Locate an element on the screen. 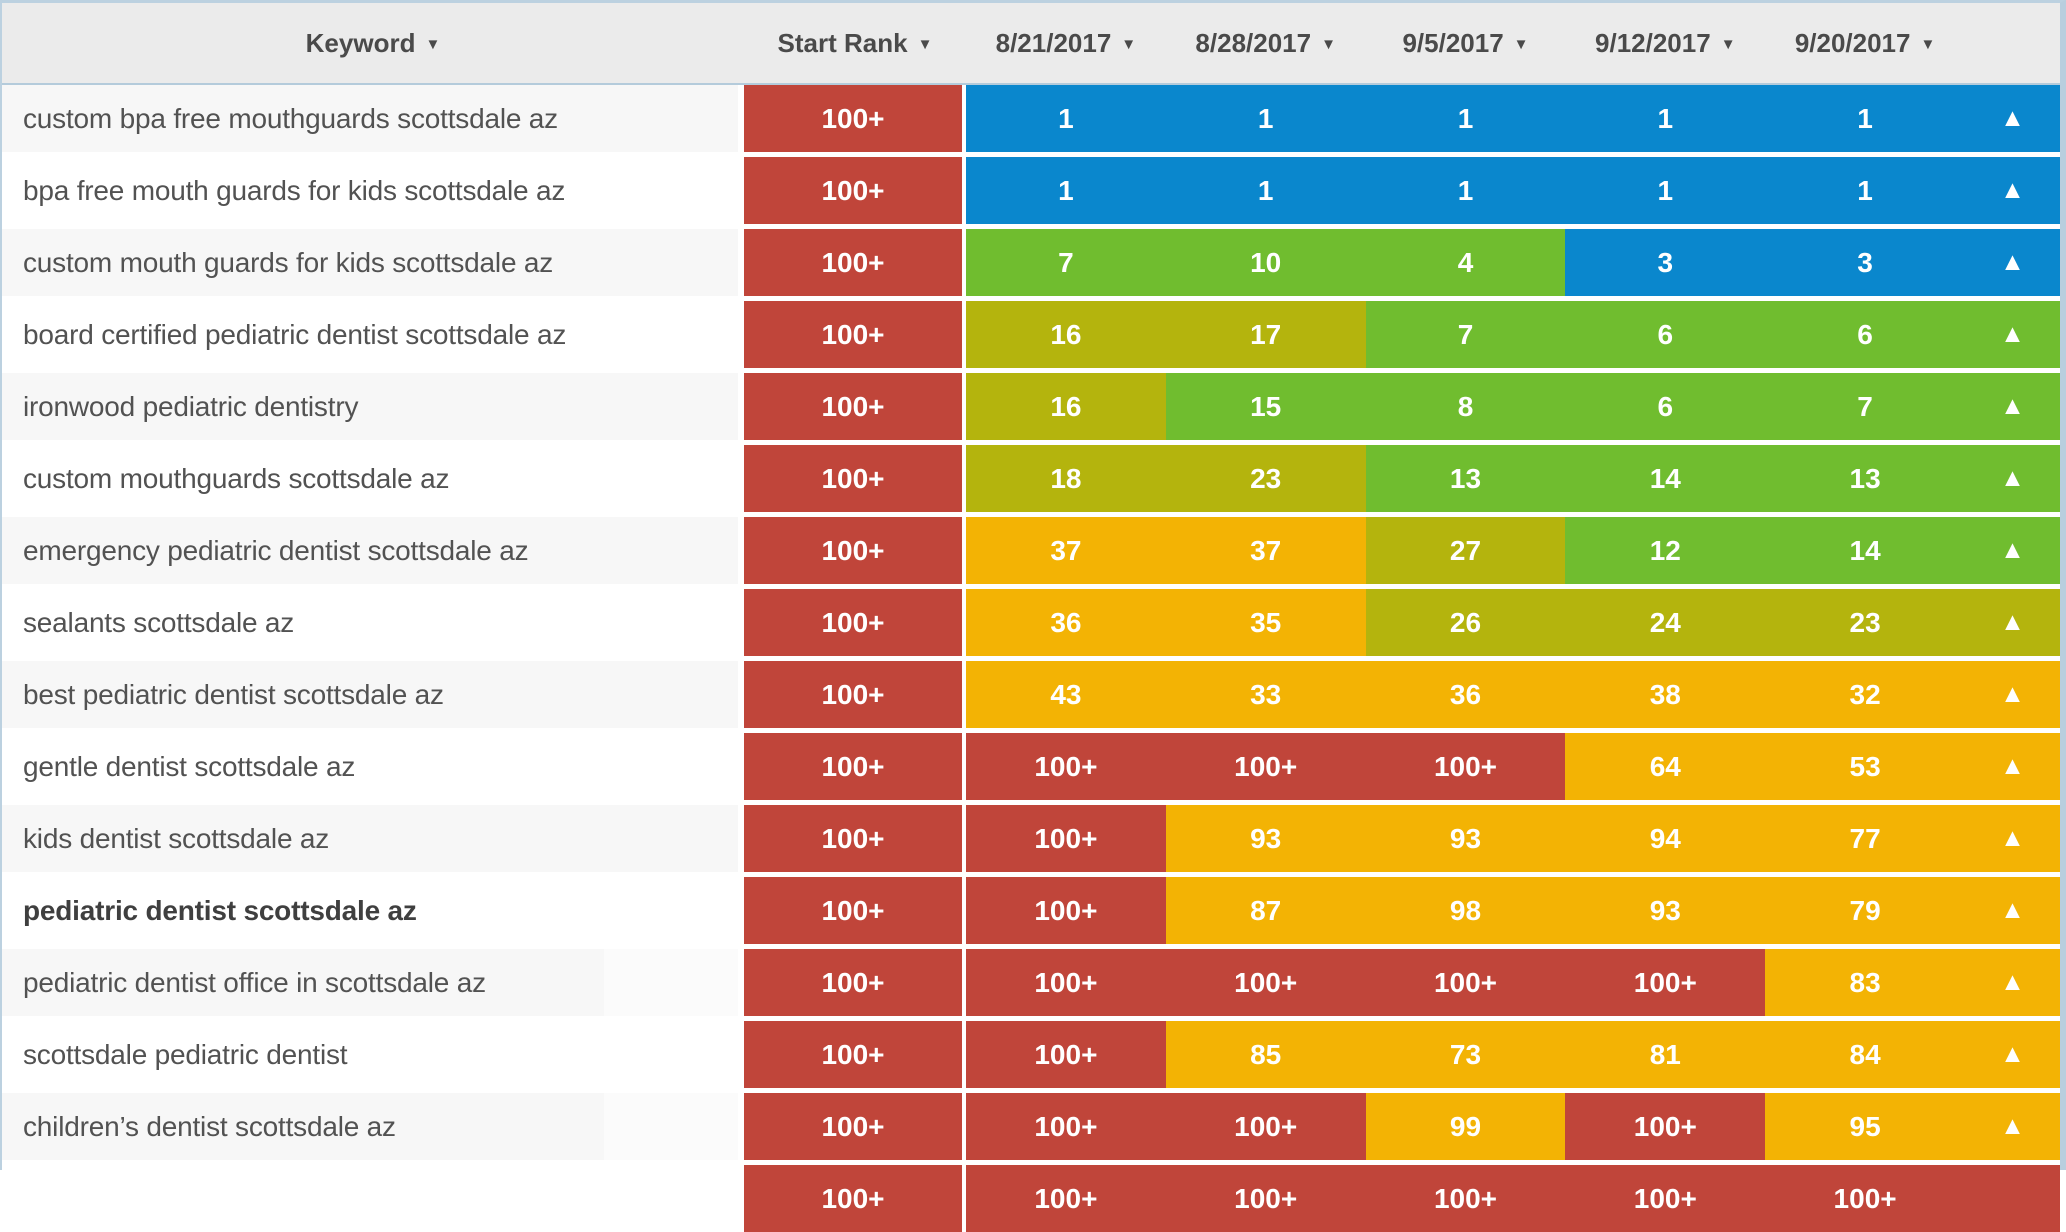 The height and width of the screenshot is (1232, 2066). header-date-5: 9/20/2017 ▼ is located at coordinates (1865, 43).